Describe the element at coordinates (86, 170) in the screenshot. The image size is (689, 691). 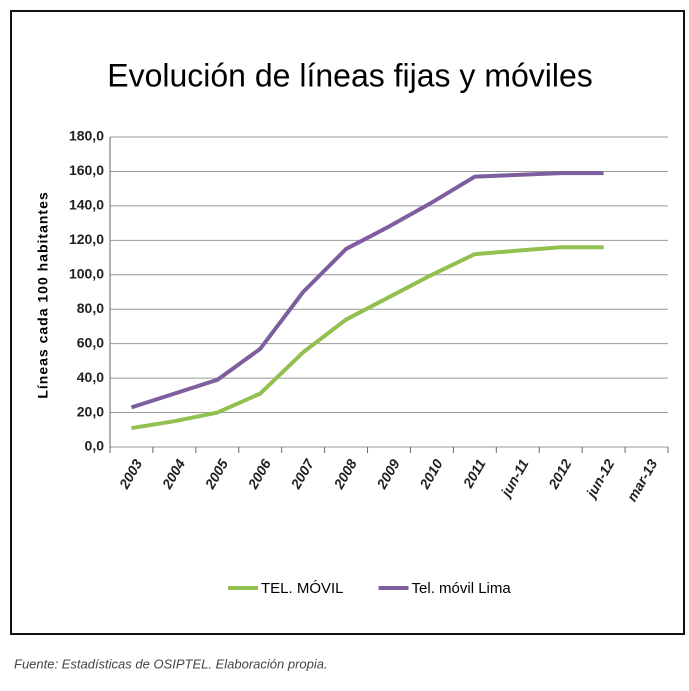
I see `y-tick-label: 160,0` at that location.